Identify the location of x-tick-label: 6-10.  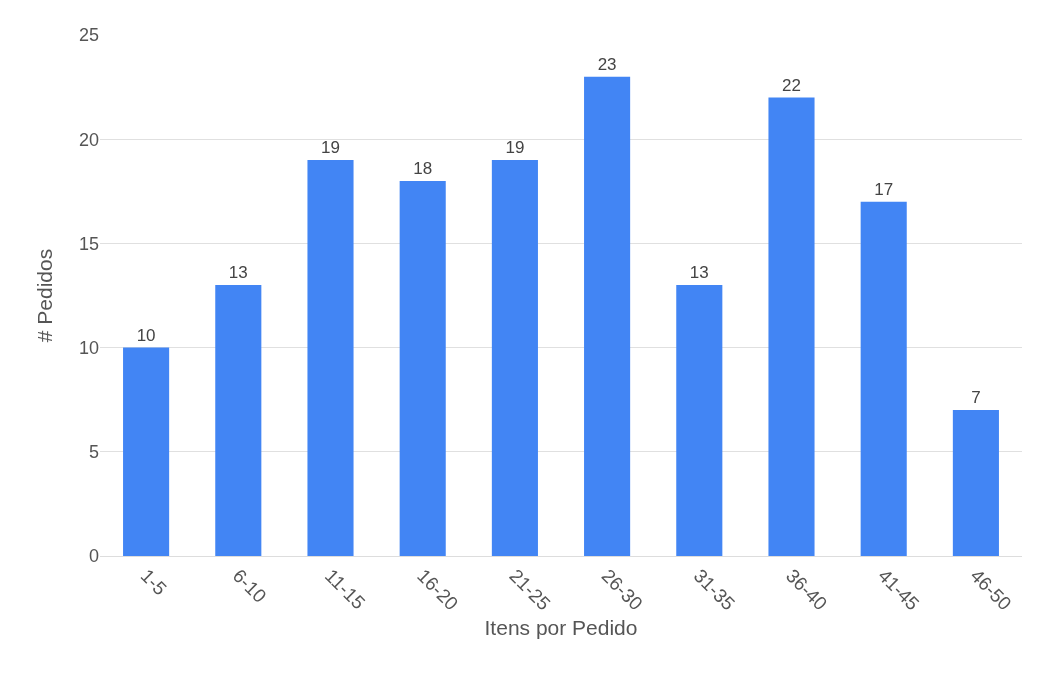
(249, 586).